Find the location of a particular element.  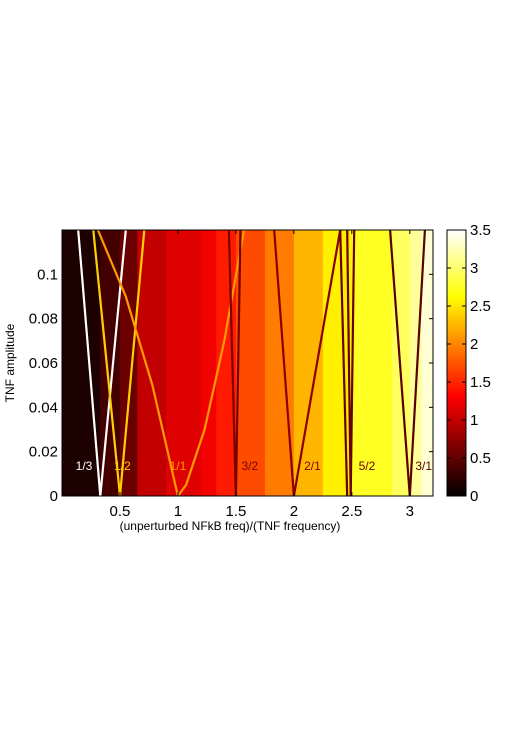

y-axis-label: TNF amplitude is located at coordinates (10, 362).